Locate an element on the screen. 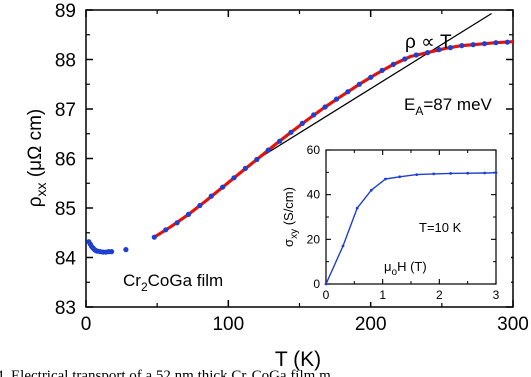 Image resolution: width=531 pixels, height=377 pixels. activation-energy-label: EA=87 meV is located at coordinates (448, 106).